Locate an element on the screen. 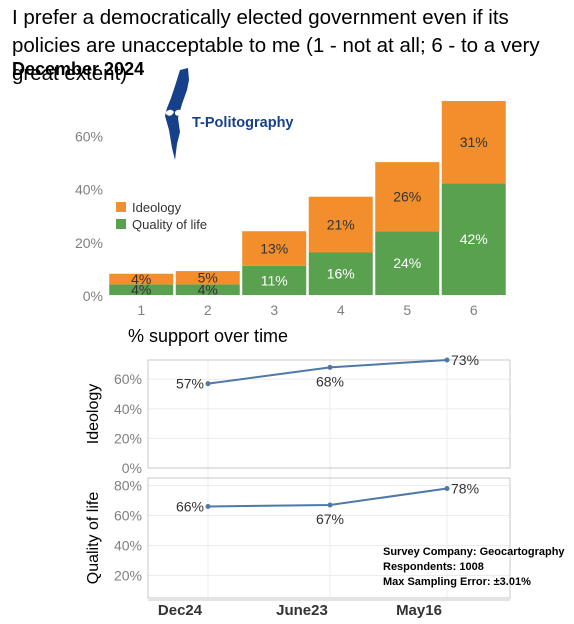 The height and width of the screenshot is (624, 574). data-label: 67% is located at coordinates (330, 519).